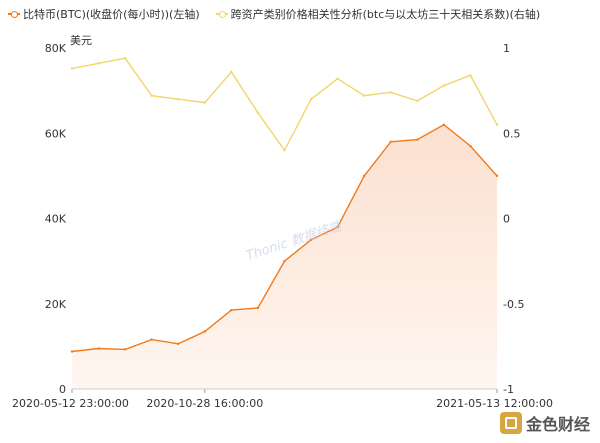 This screenshot has height=443, width=600. I want to click on x-axis-tick-label: 2020-05-12 23:00:00, so click(70, 403).